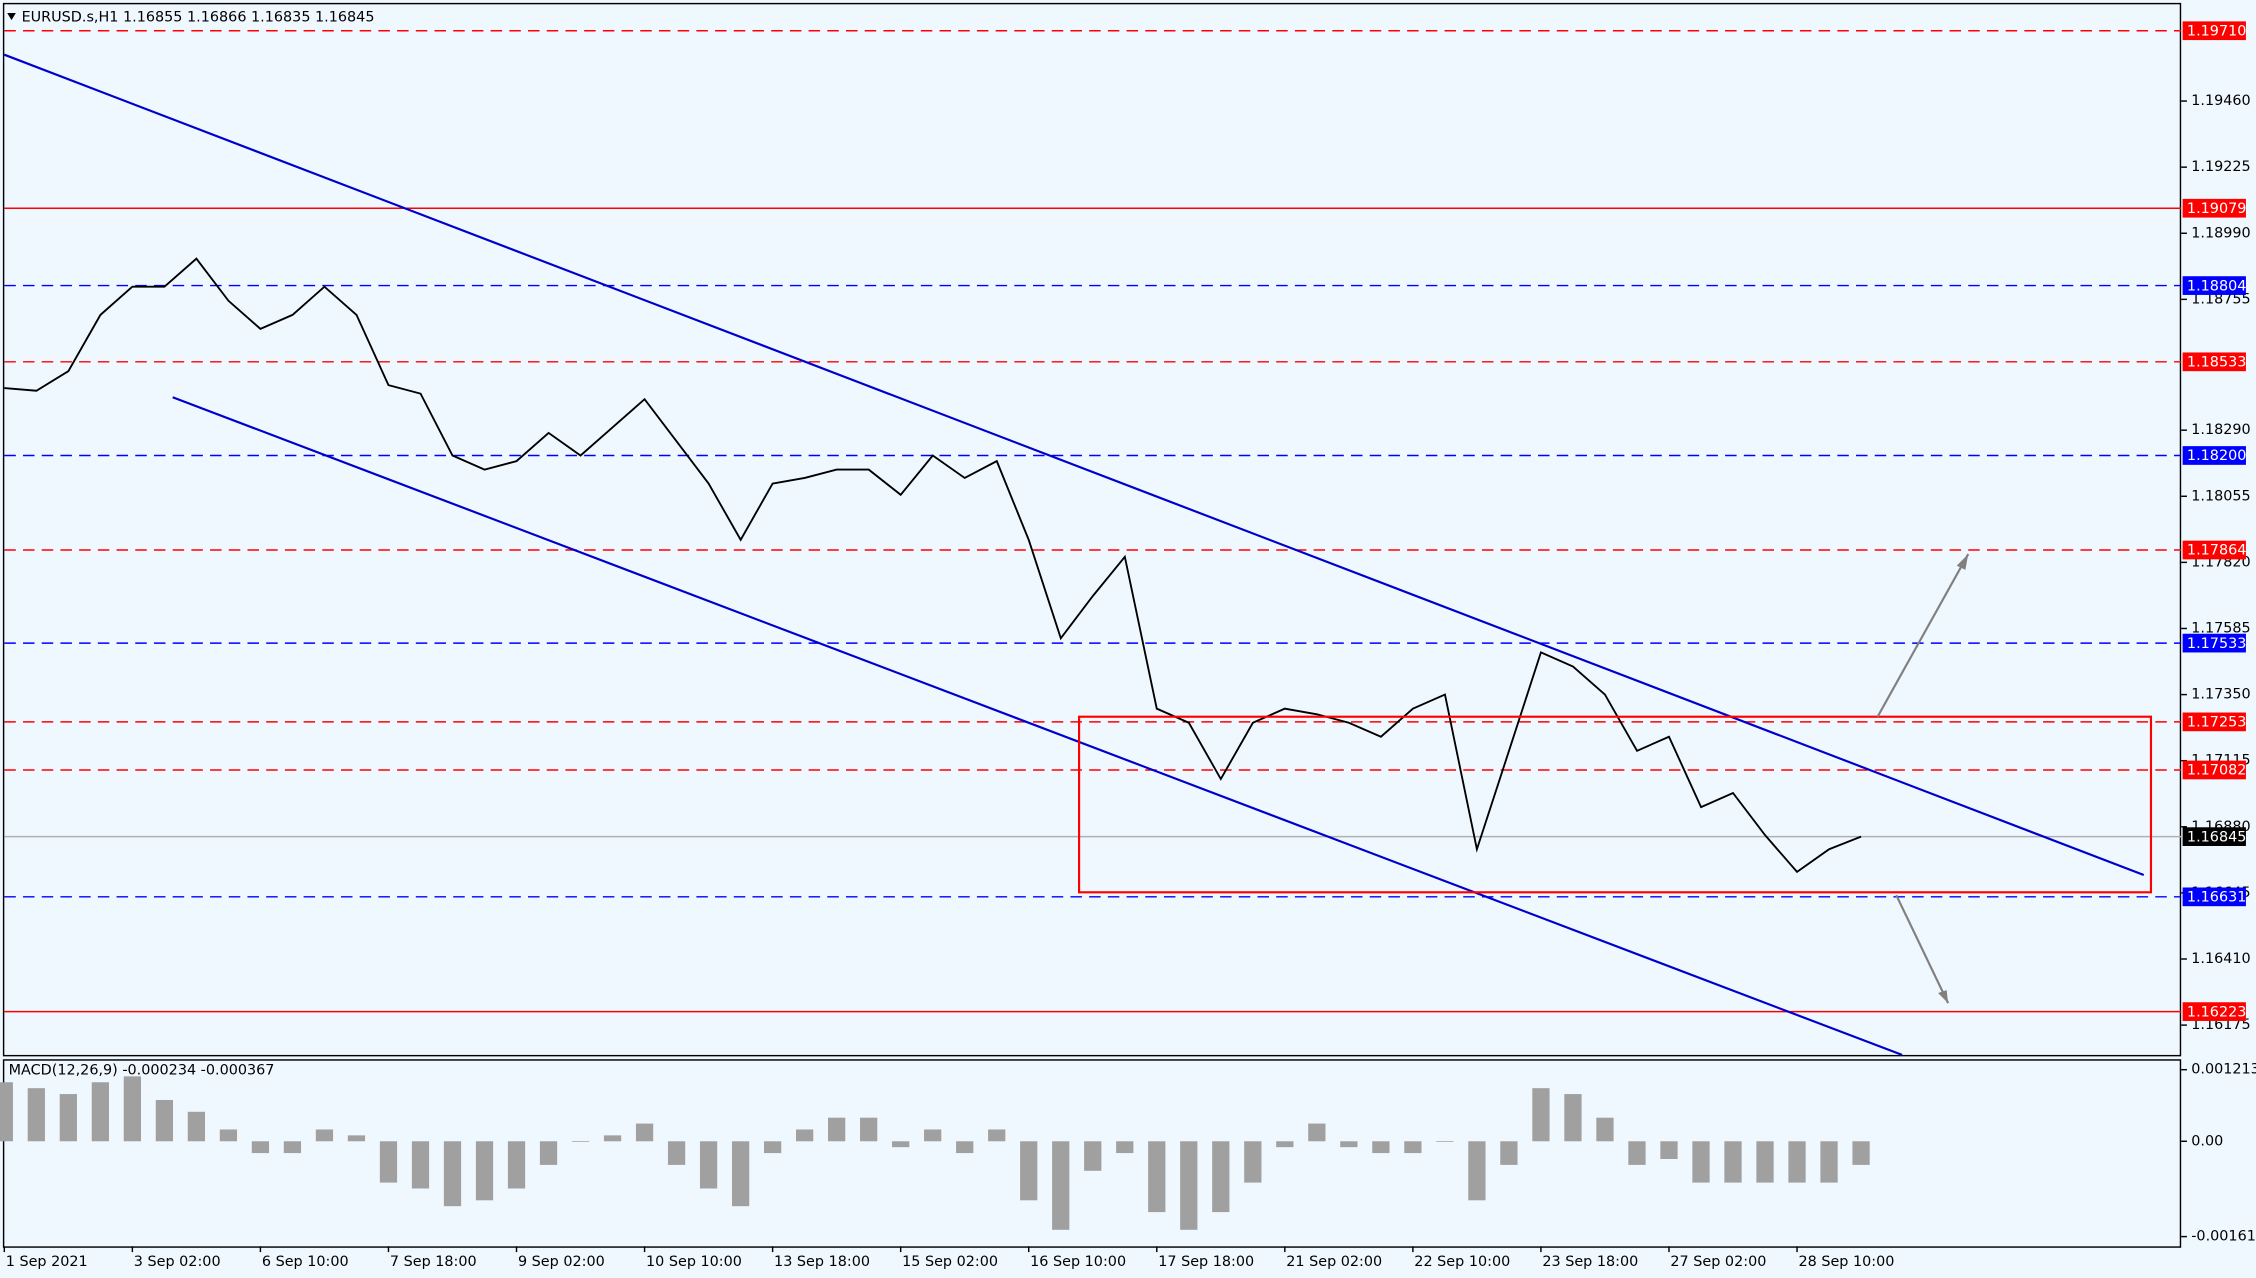 The height and width of the screenshot is (1278, 2256). I want to click on x-tick-label: 1 Sep 2021, so click(47, 1262).